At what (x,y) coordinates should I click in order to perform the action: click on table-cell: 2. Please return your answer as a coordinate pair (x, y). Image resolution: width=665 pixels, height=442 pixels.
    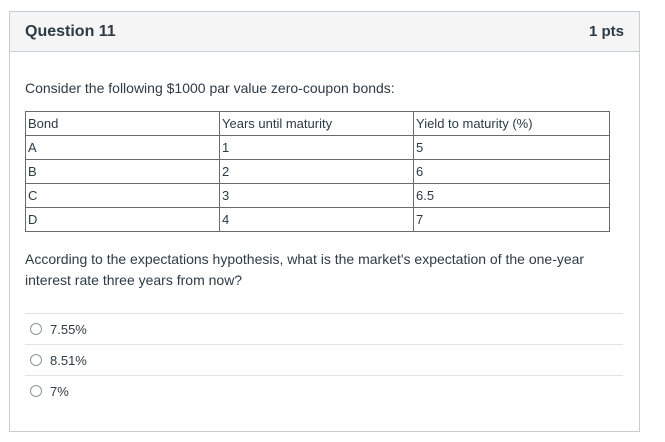
    Looking at the image, I should click on (316, 171).